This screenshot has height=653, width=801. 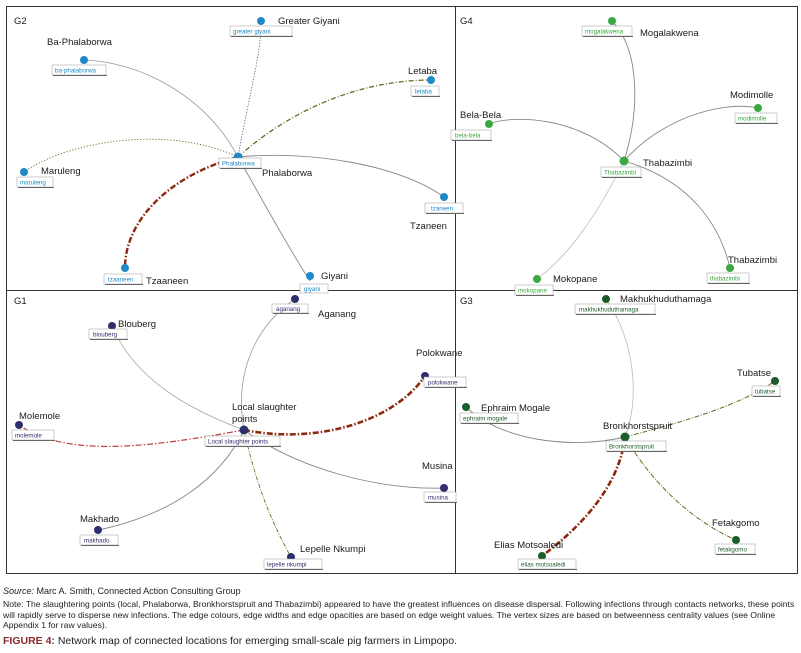 I want to click on node-label: Mokopane, so click(x=575, y=279).